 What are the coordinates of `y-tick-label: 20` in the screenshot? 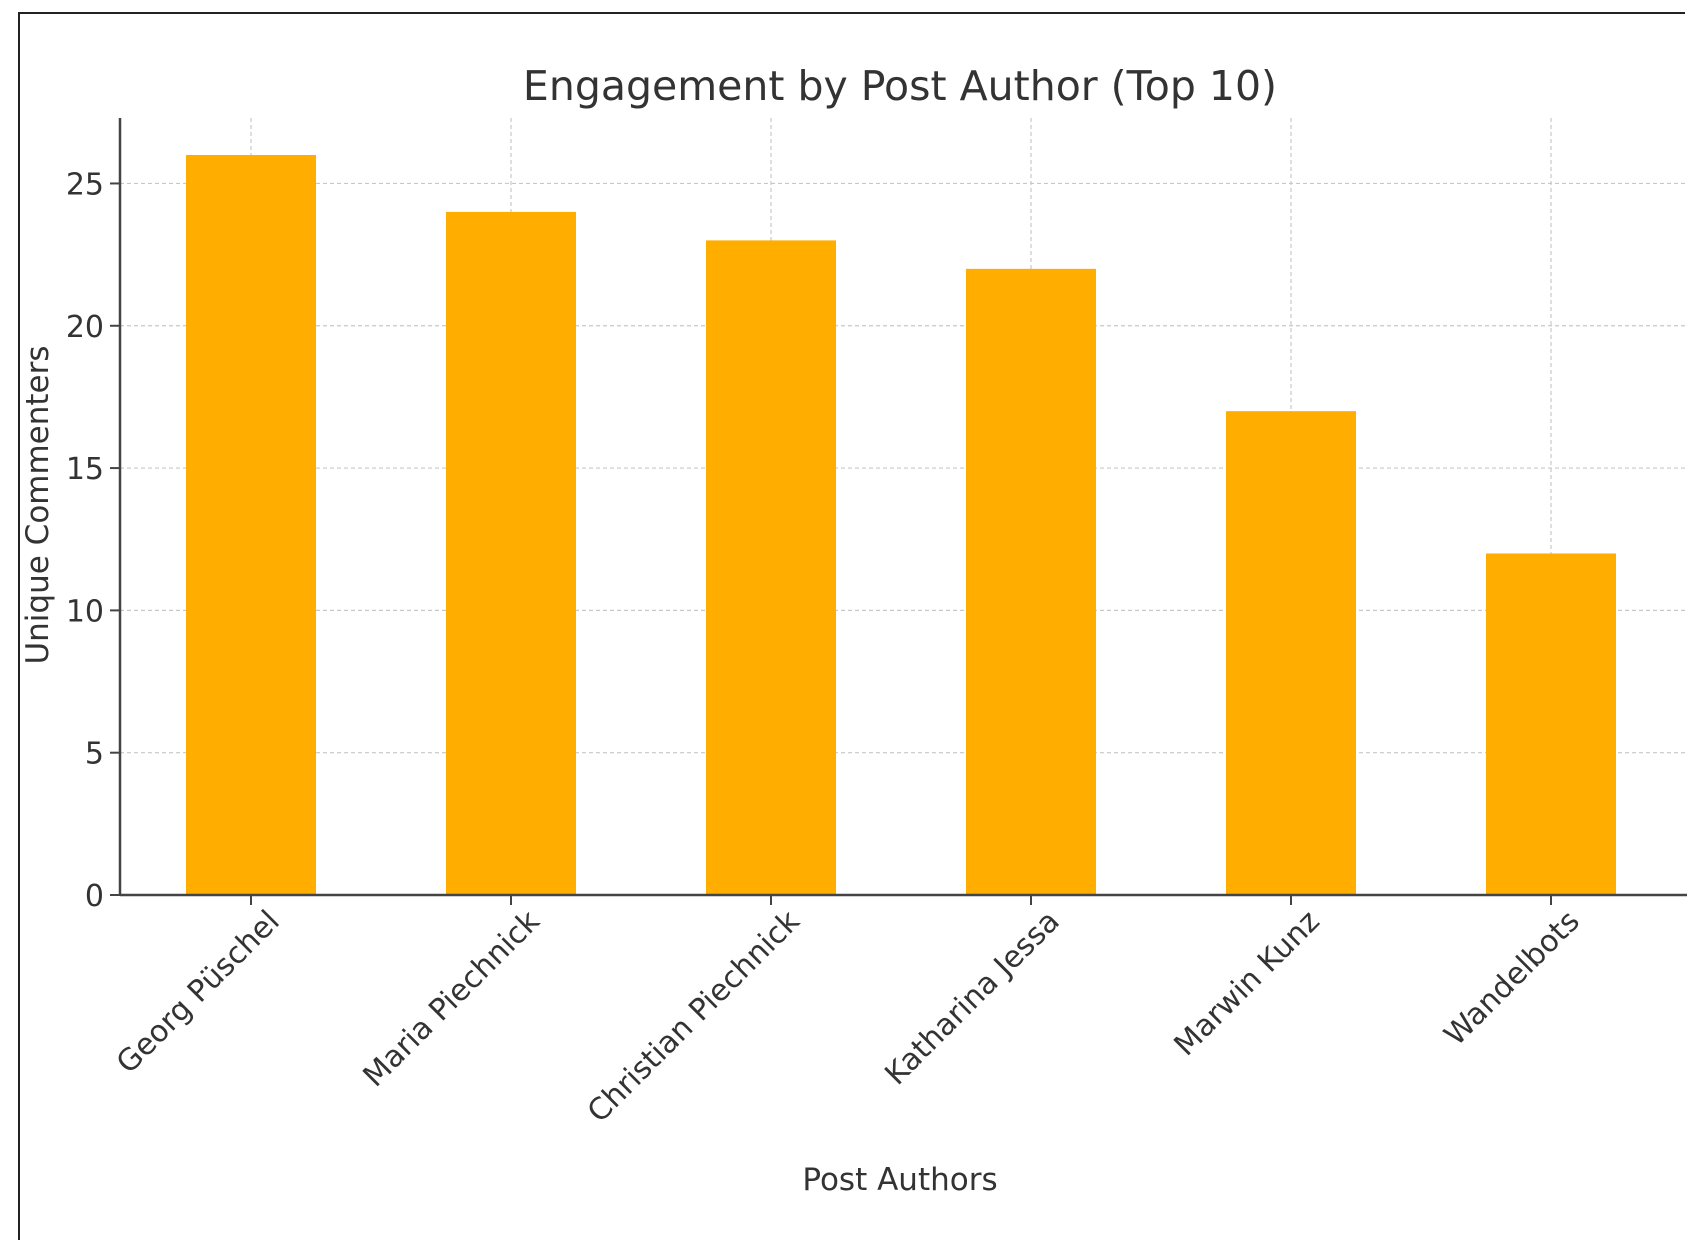 It's located at (85, 327).